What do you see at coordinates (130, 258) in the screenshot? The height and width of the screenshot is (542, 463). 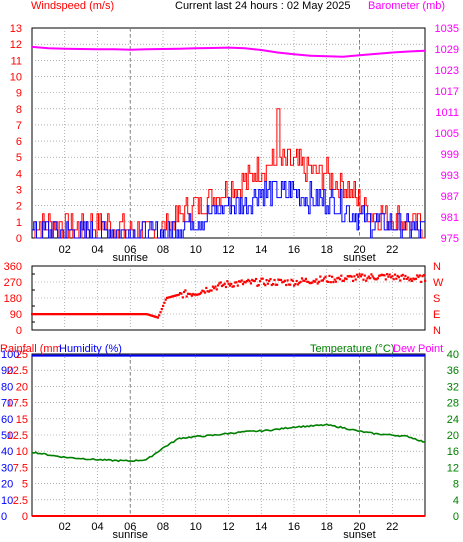 I see `wind-sunrise-marker-label: sunrise` at bounding box center [130, 258].